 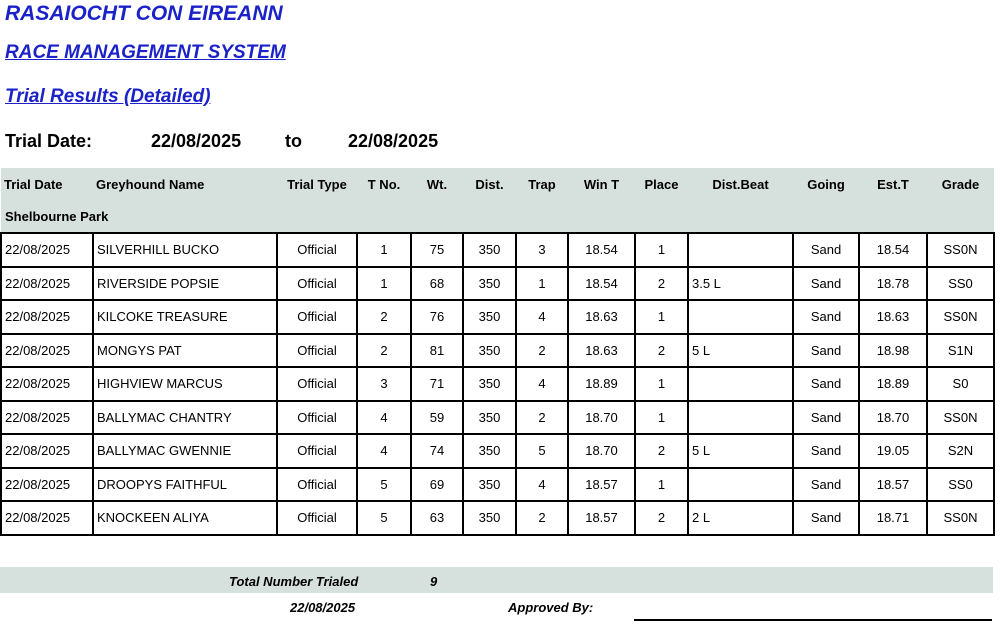 I want to click on table-cell: 63, so click(x=437, y=518).